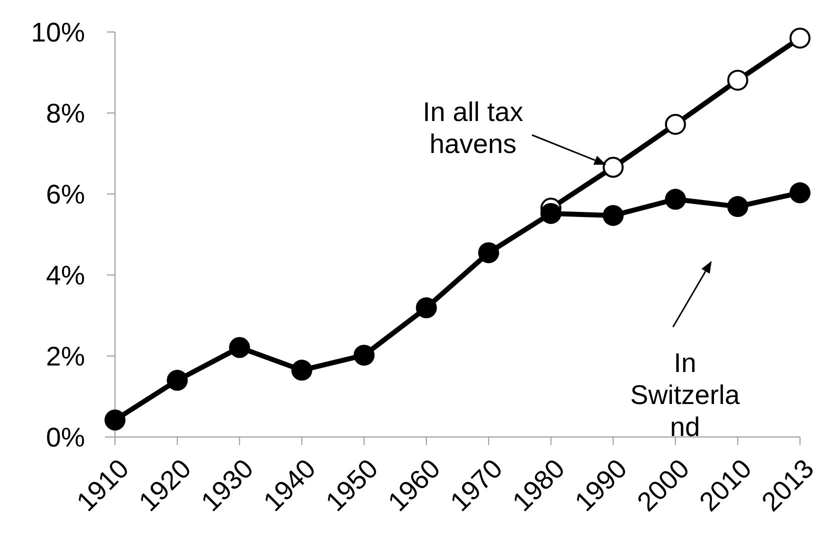 The image size is (829, 536). I want to click on annotation: In Switzerland, so click(685, 395).